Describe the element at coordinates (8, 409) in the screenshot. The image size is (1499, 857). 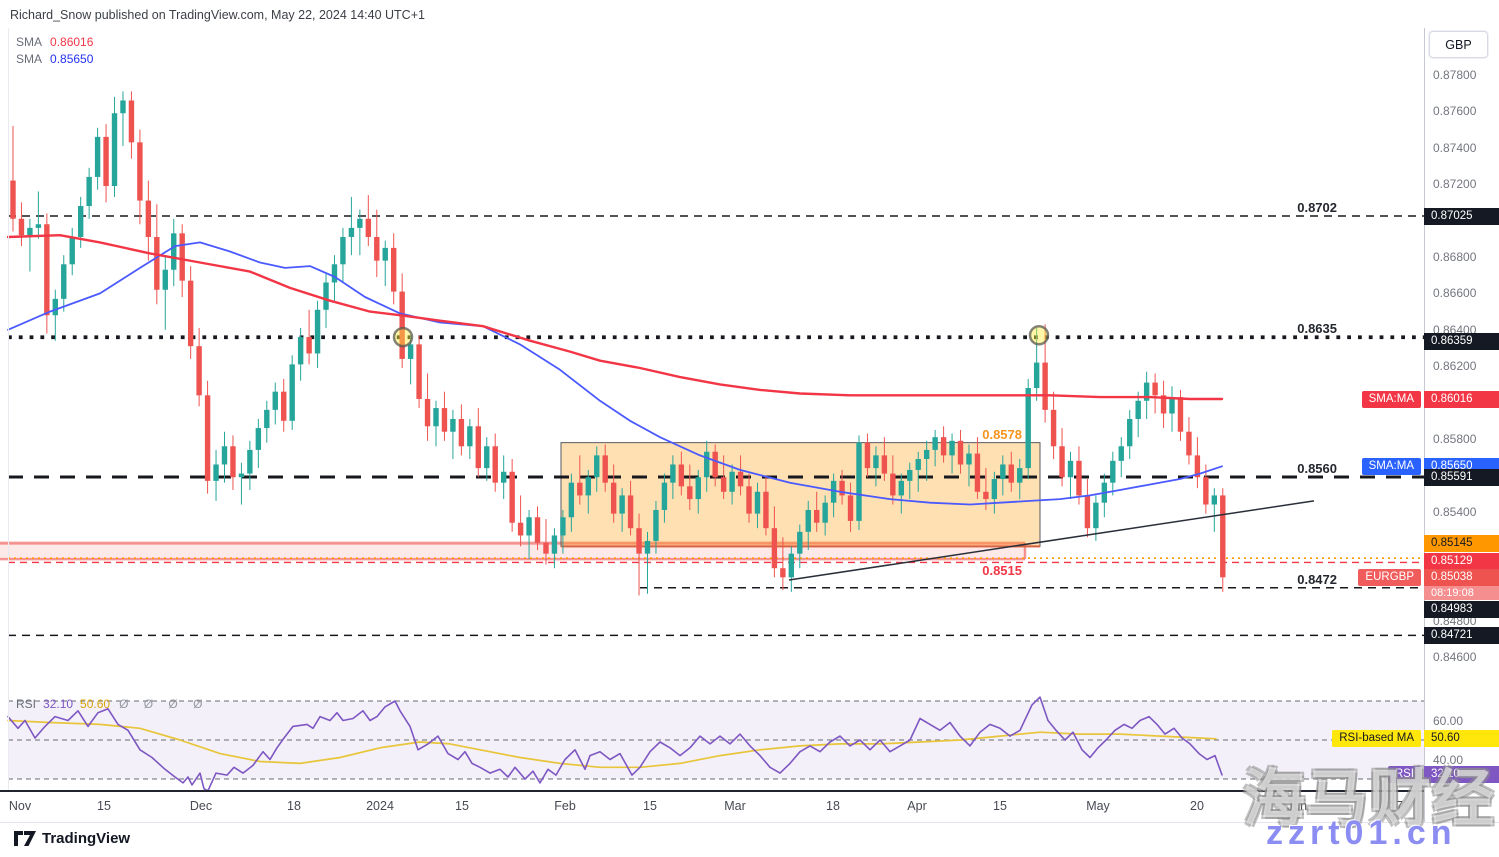
I see `chart-left-border` at that location.